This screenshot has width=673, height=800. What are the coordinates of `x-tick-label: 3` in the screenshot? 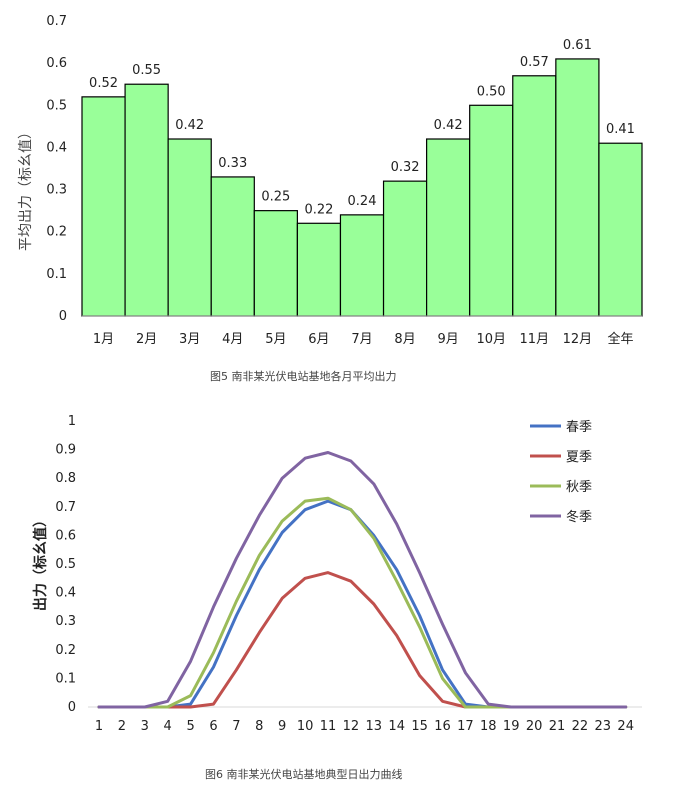 It's located at (145, 726).